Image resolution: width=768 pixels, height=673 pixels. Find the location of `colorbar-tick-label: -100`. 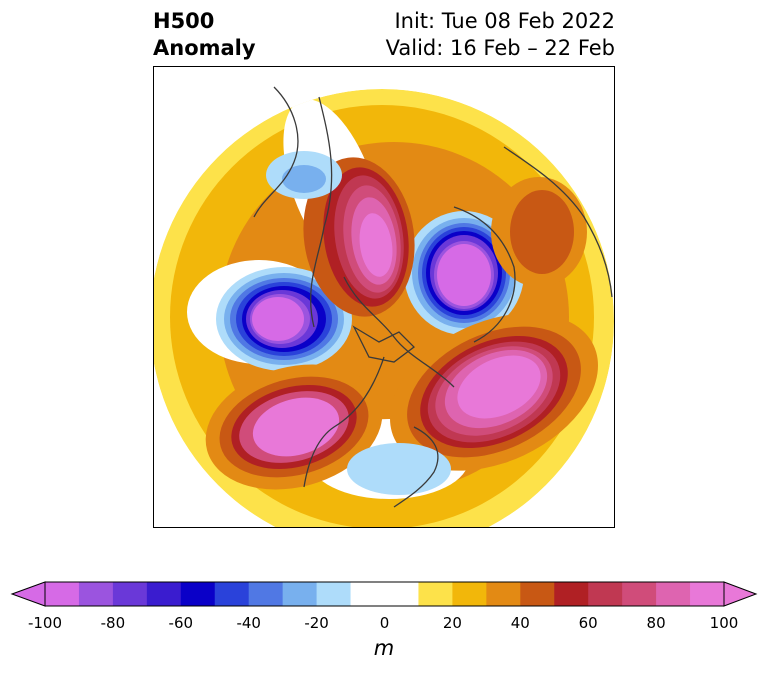

colorbar-tick-label: -100 is located at coordinates (45, 623).